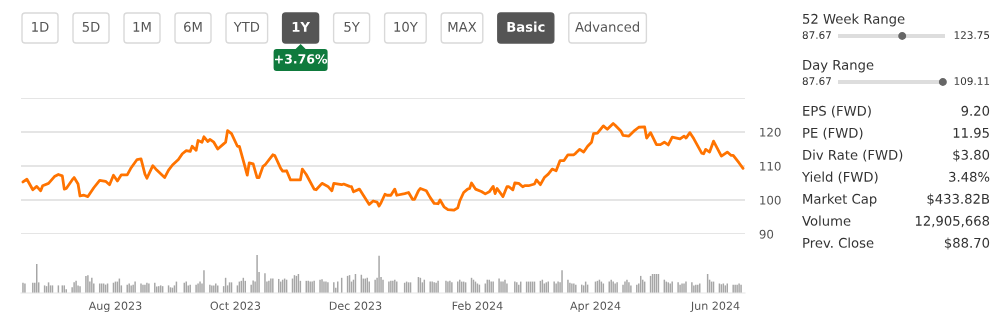  What do you see at coordinates (840, 200) in the screenshot?
I see `text: Market Cap` at bounding box center [840, 200].